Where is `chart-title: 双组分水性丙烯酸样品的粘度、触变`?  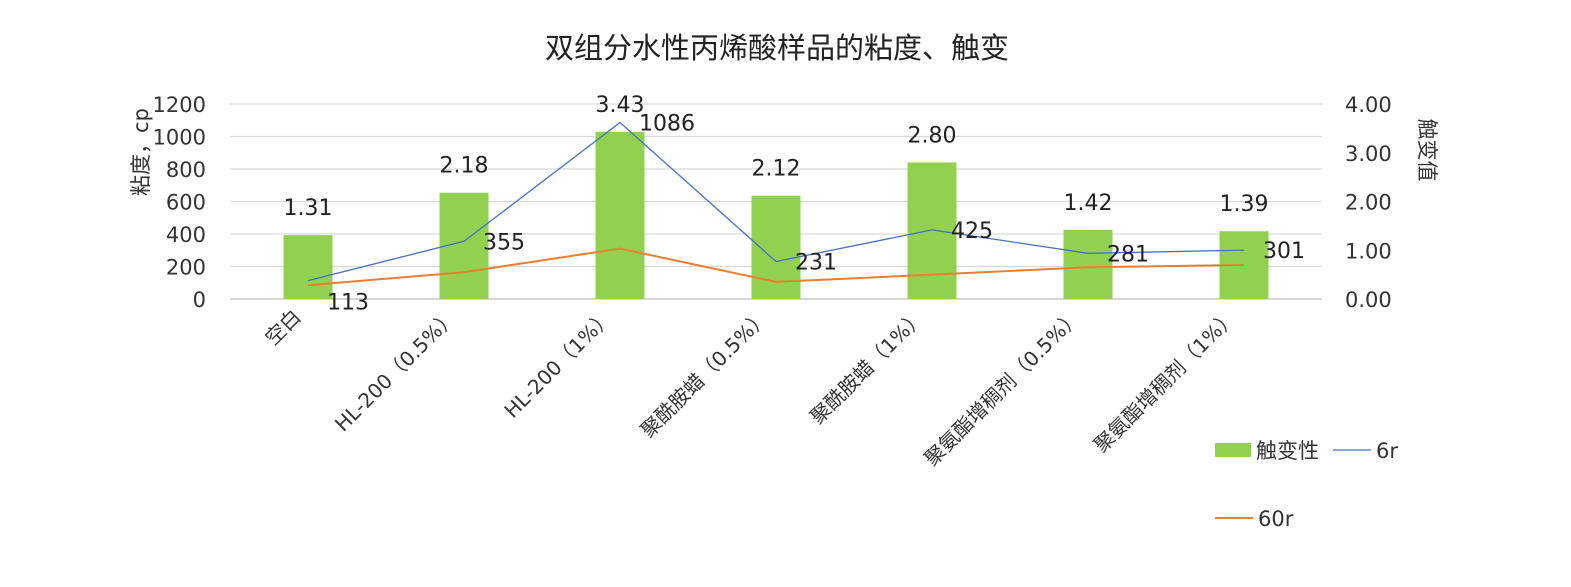
chart-title: 双组分水性丙烯酸样品的粘度、触变 is located at coordinates (777, 48).